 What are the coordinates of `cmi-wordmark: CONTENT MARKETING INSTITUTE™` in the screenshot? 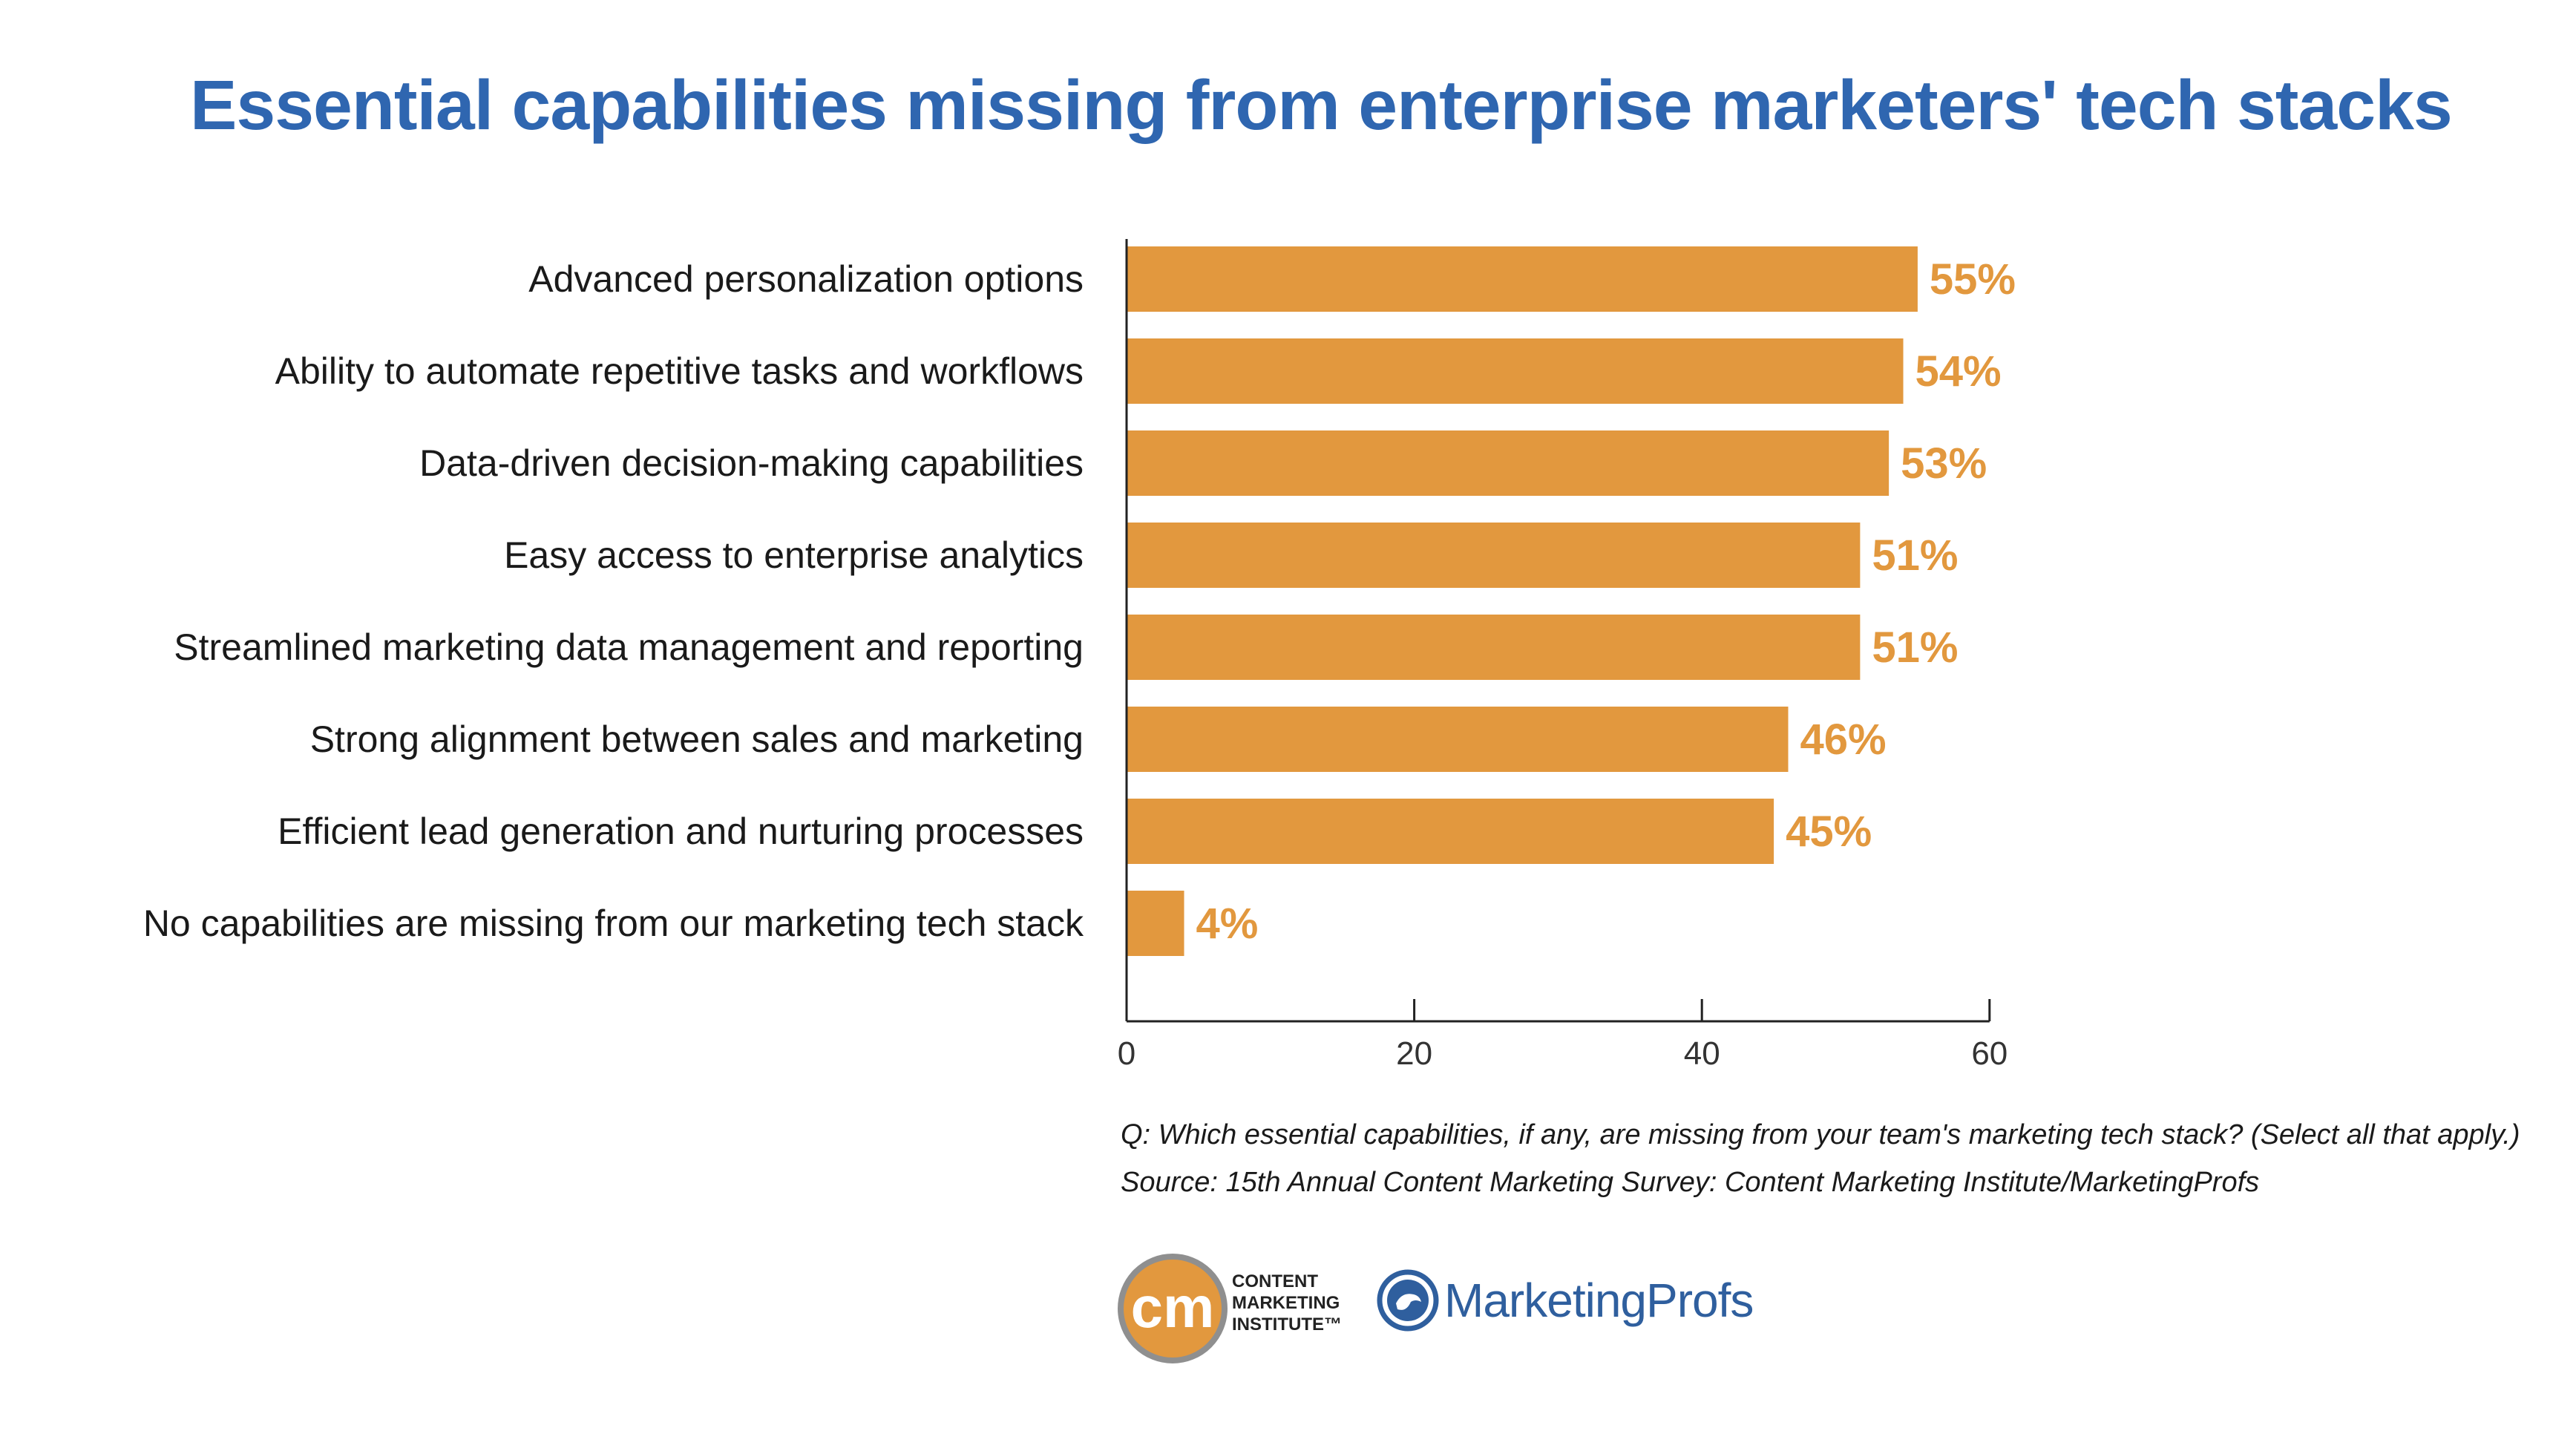 It's located at (1287, 1303).